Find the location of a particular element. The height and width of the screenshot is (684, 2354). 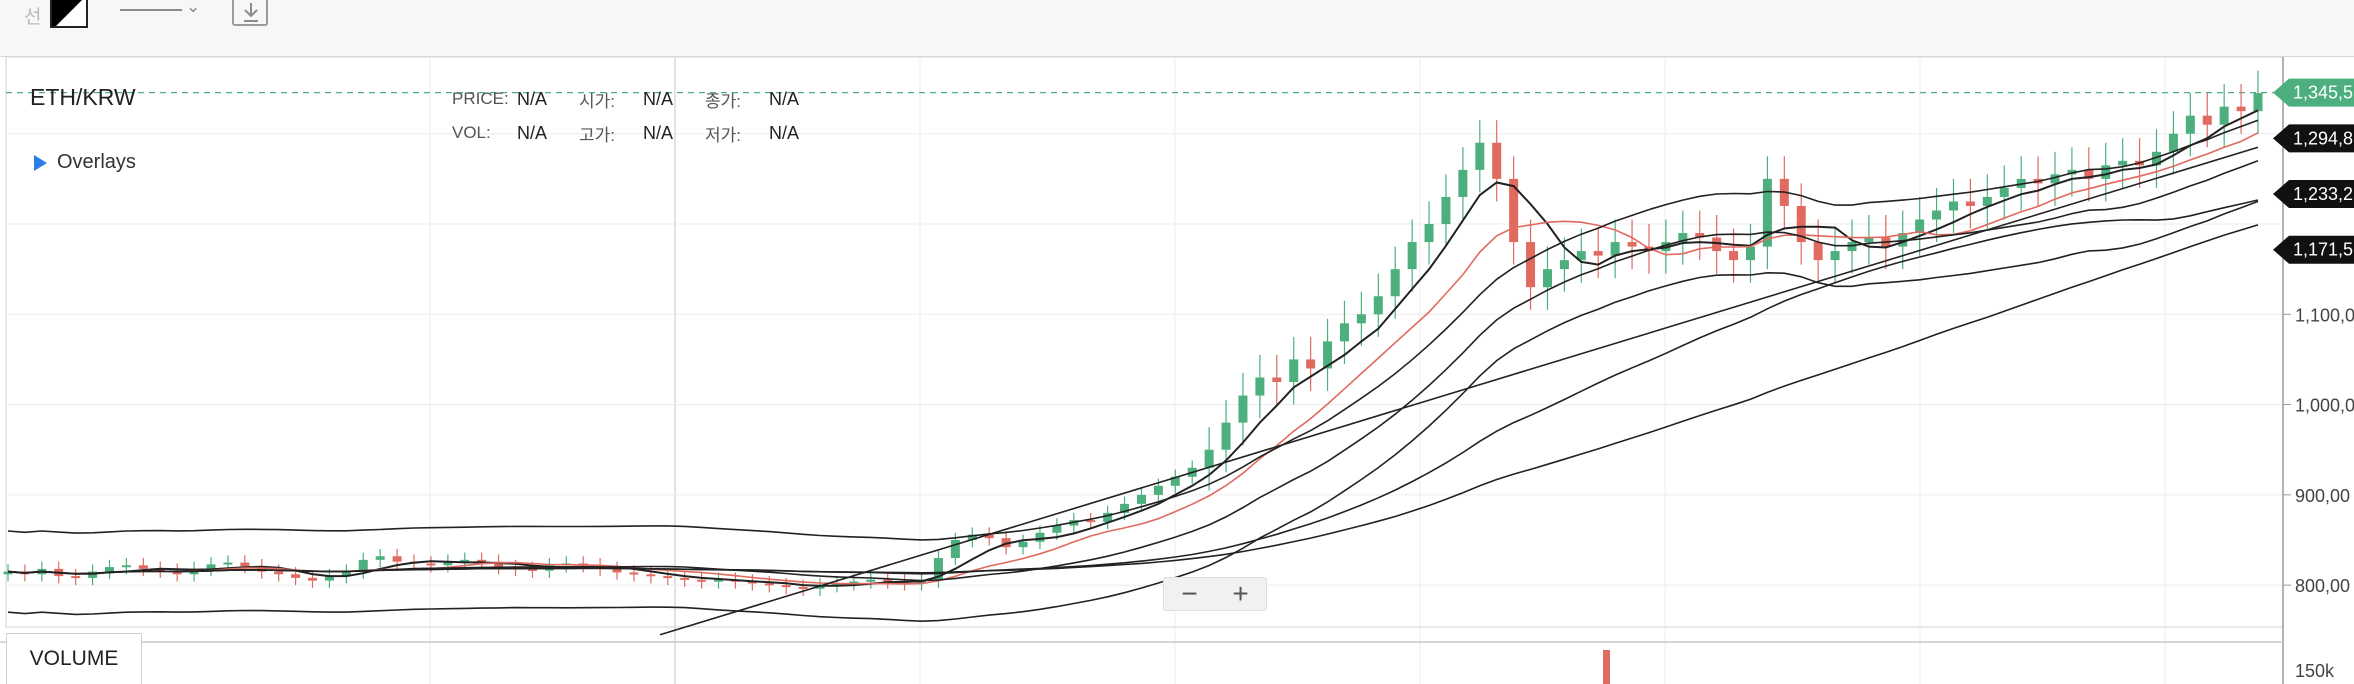

price-tag-label: 1,345,5 is located at coordinates (2323, 93).